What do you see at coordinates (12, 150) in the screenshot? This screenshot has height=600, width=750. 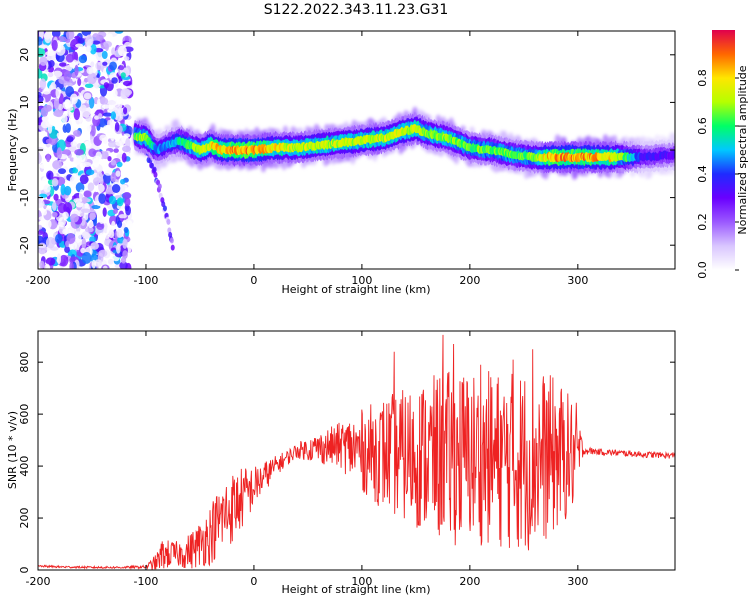 I see `spectrogram-y-axis-label: Frequency (Hz)` at bounding box center [12, 150].